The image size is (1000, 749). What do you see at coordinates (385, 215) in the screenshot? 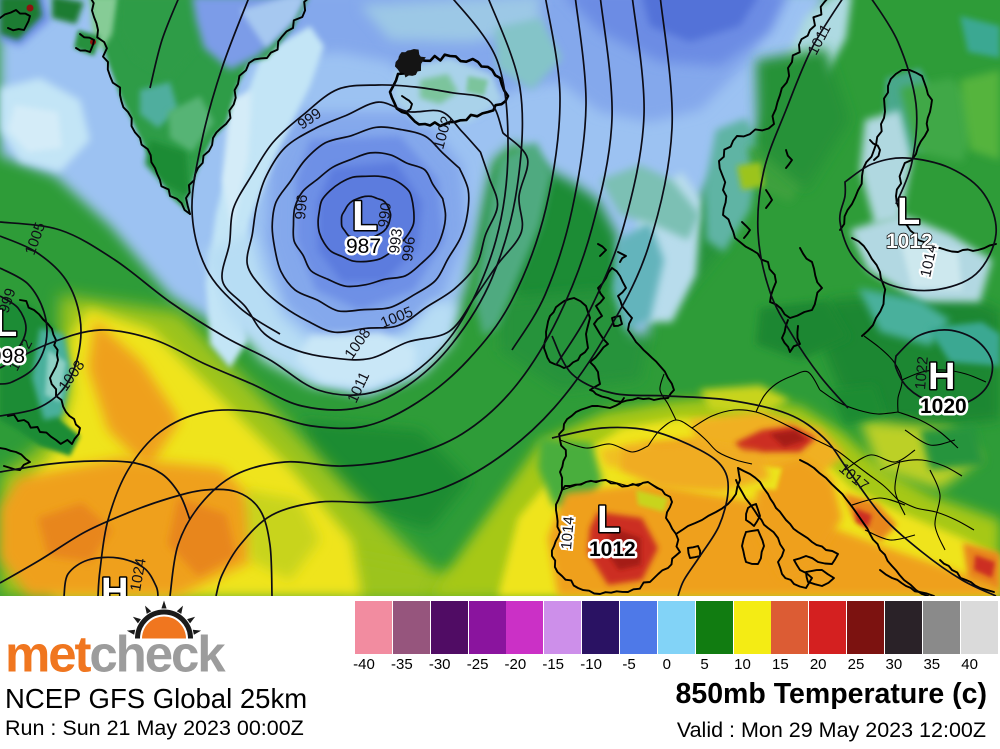
I see `svg-text: 990` at bounding box center [385, 215].